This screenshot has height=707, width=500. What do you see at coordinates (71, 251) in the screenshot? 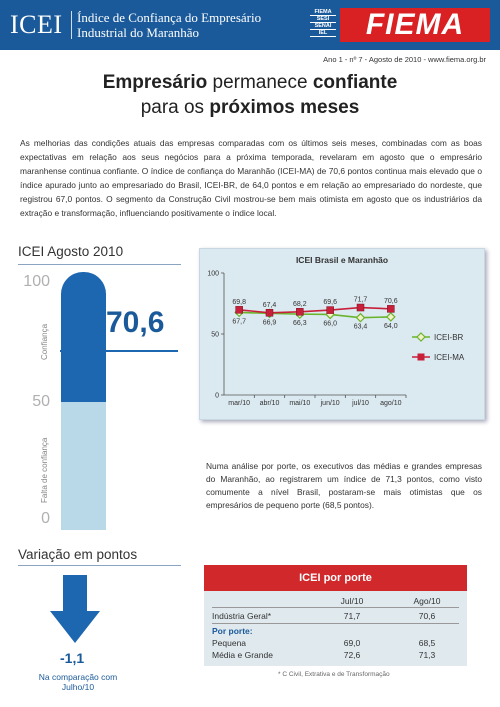
I see `gauge-title: ICEI Agosto 2010` at bounding box center [71, 251].